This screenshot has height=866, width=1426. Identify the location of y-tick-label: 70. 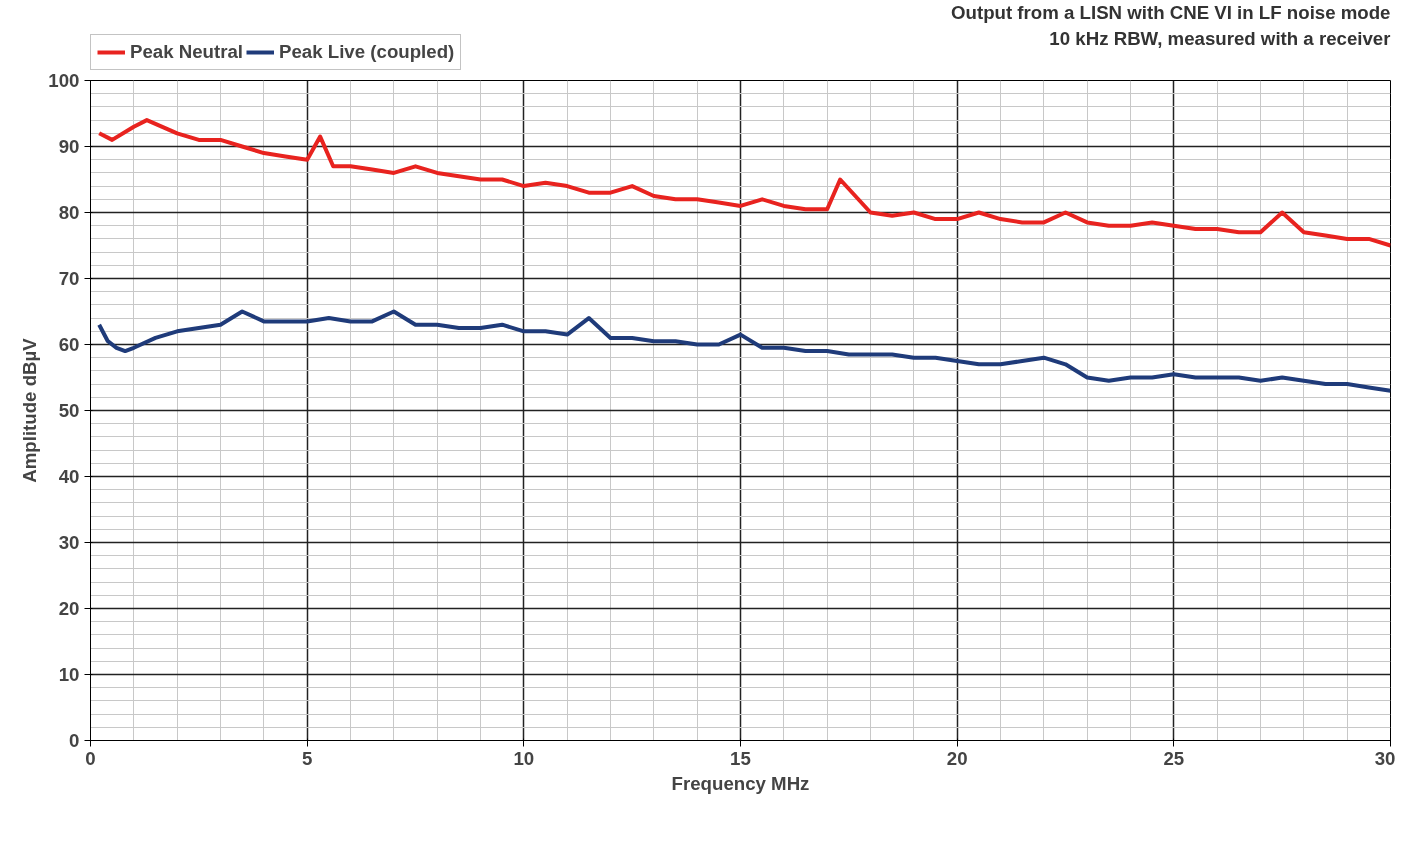
(69, 278).